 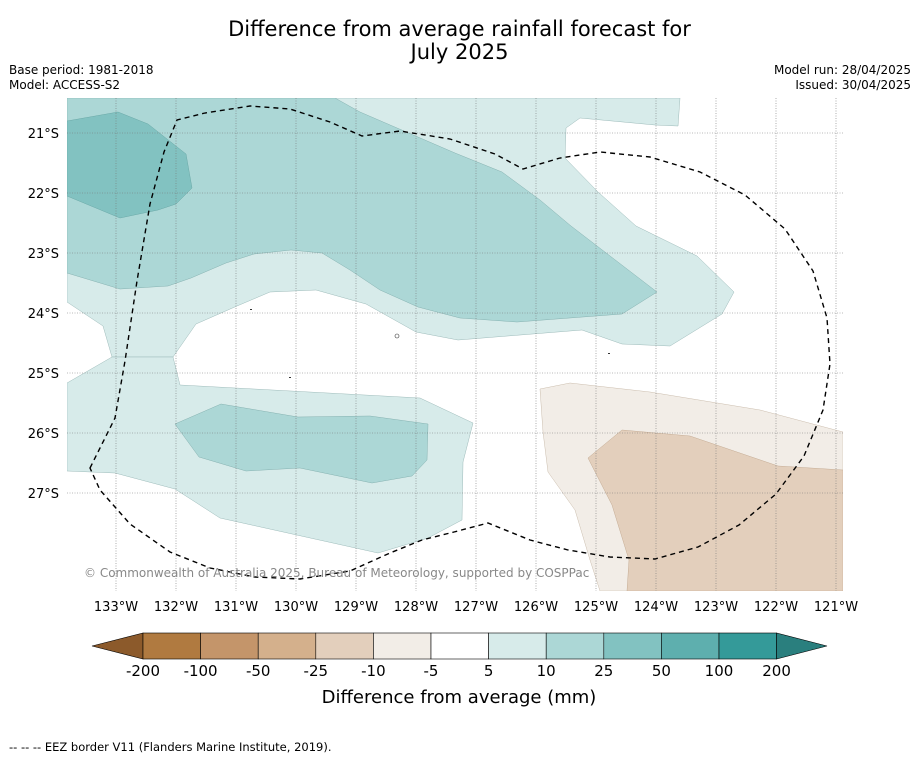 What do you see at coordinates (716, 607) in the screenshot?
I see `longitude-label: 123°W` at bounding box center [716, 607].